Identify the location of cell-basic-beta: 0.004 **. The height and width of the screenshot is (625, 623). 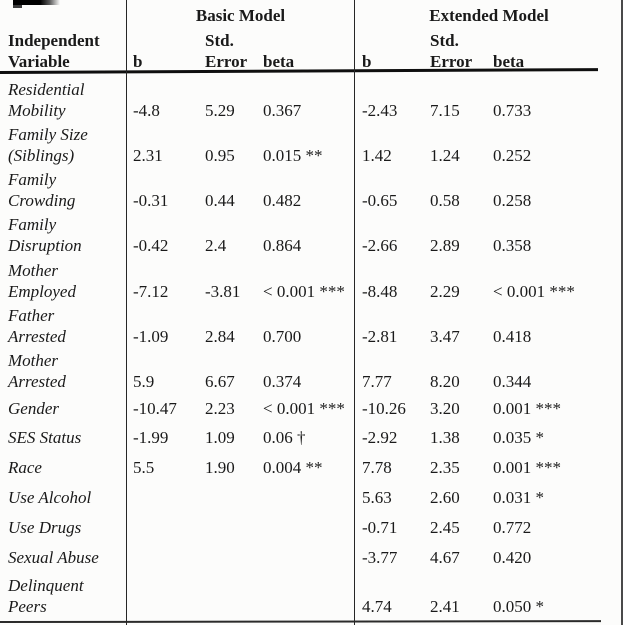
(293, 467).